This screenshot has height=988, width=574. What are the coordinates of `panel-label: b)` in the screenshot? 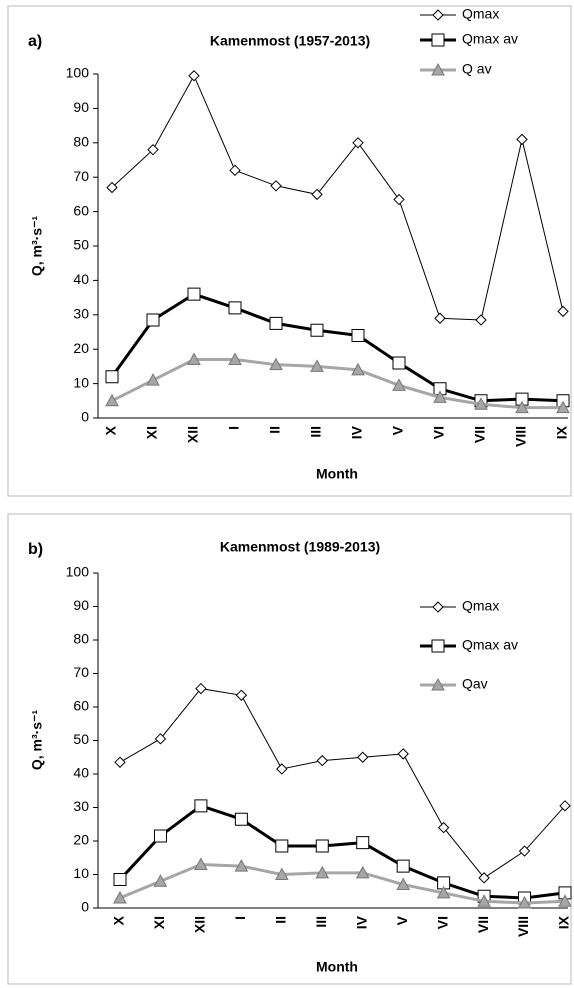 It's located at (35, 549).